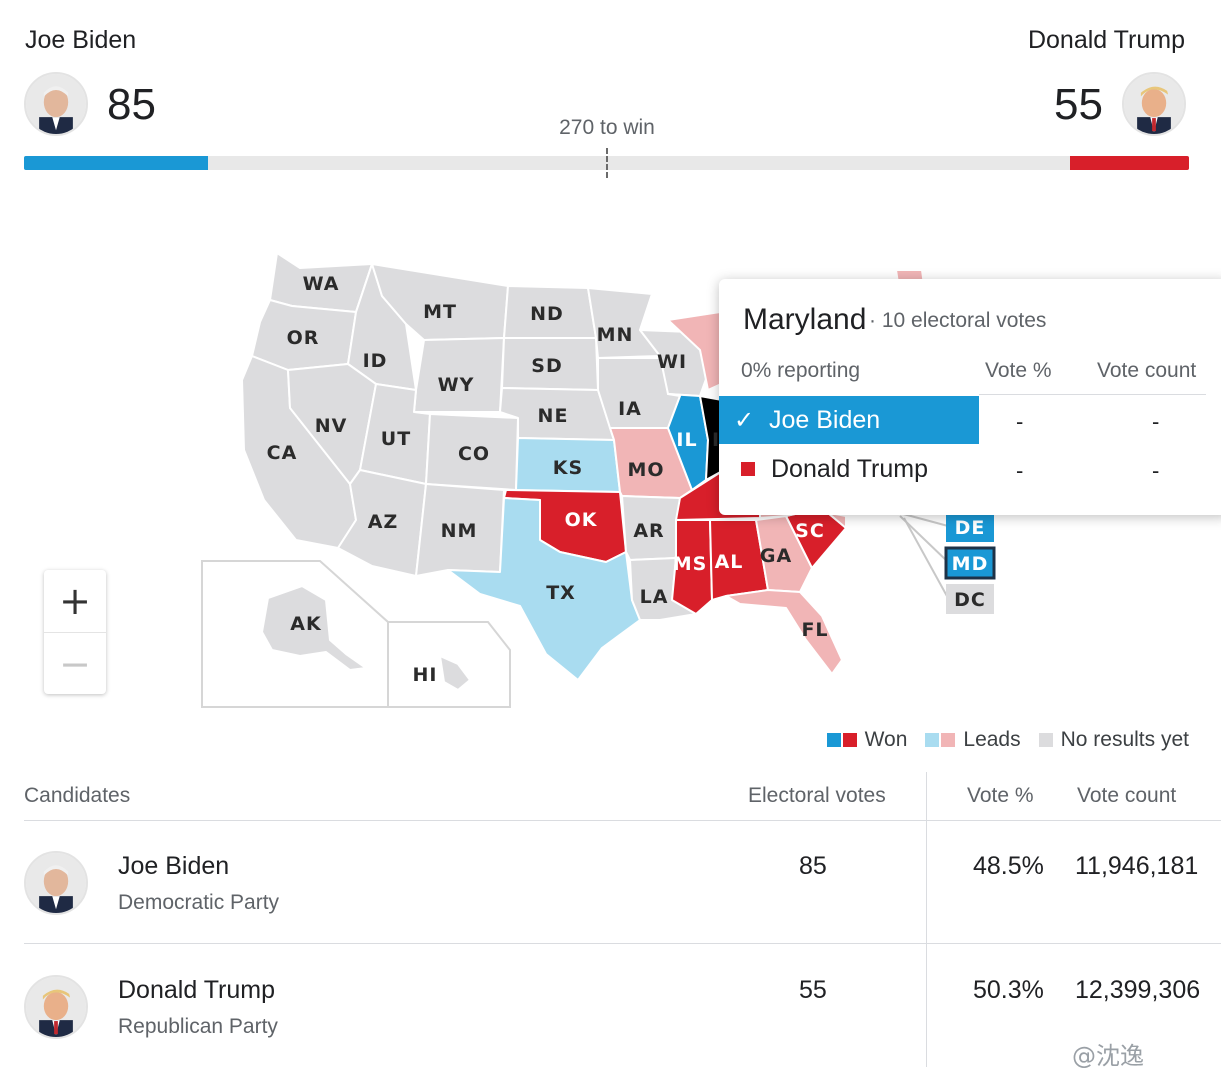 The height and width of the screenshot is (1080, 1221). Describe the element at coordinates (926, 919) in the screenshot. I see `table-column-divider` at that location.